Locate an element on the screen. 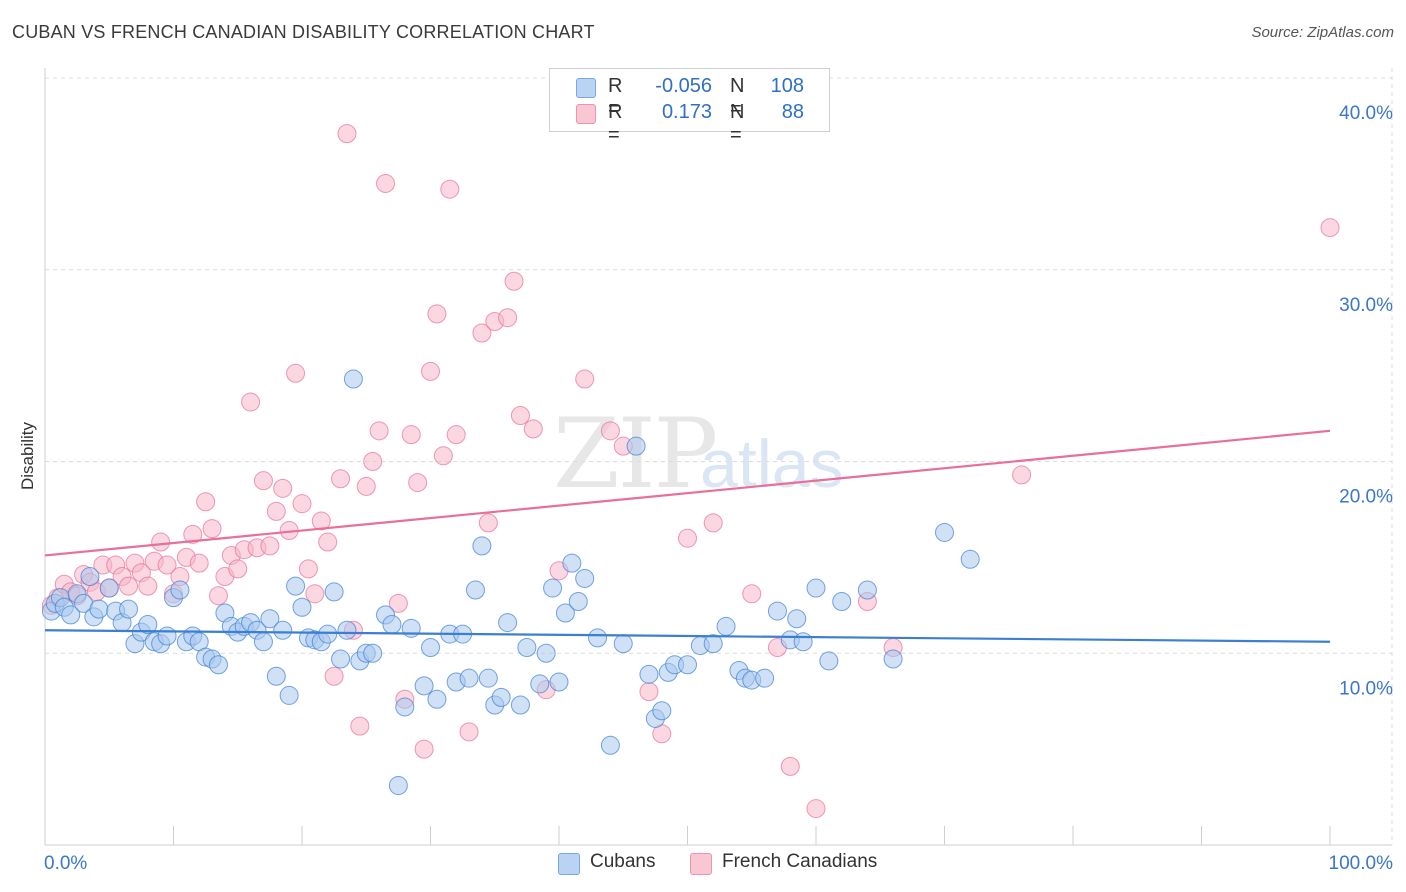 The image size is (1406, 892). y-axis-label: Disability is located at coordinates (27, 455).